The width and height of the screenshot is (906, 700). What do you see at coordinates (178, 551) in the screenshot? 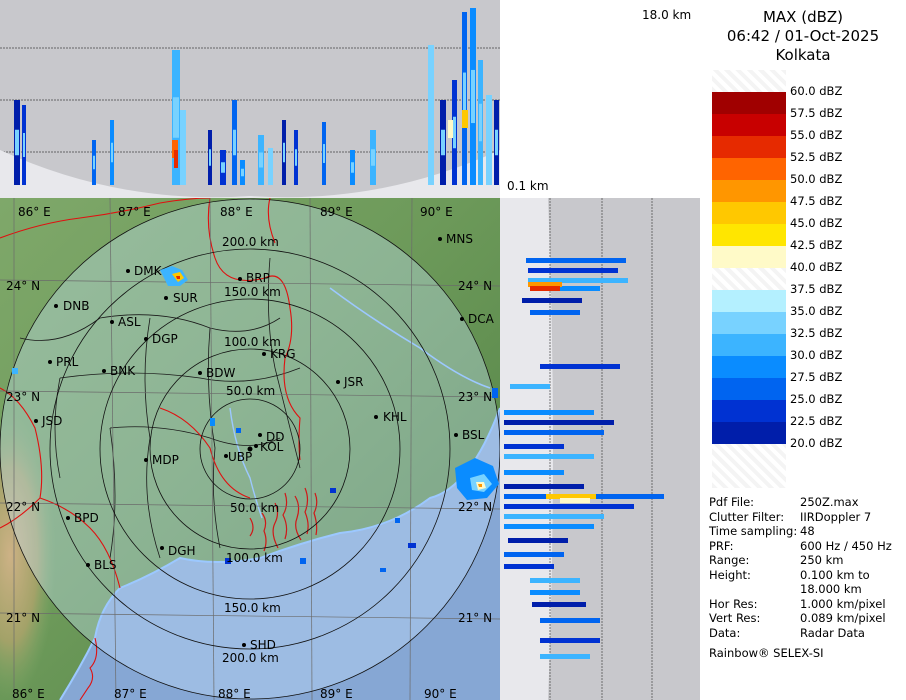
I see `station-dgh: DGH` at bounding box center [178, 551].